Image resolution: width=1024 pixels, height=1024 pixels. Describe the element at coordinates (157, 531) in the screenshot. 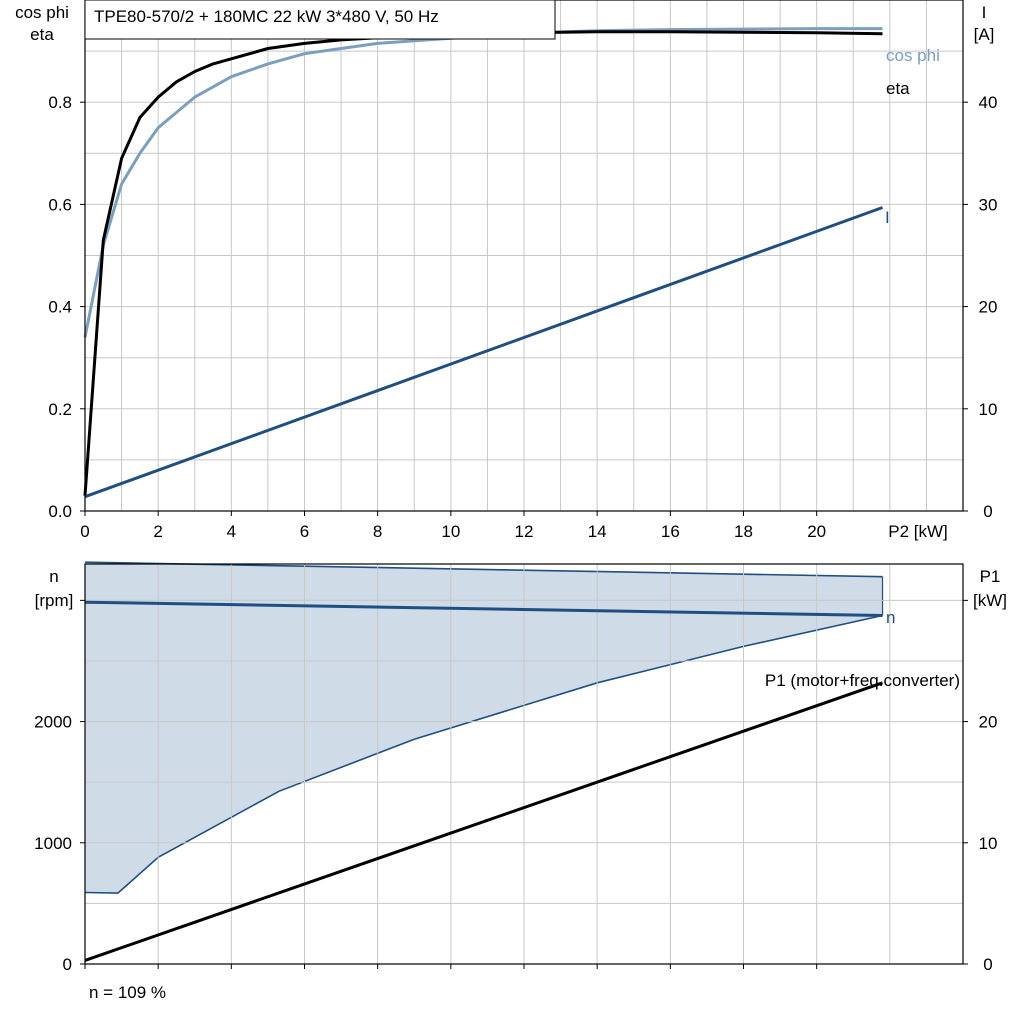

I see `x-tick-label: 2` at that location.